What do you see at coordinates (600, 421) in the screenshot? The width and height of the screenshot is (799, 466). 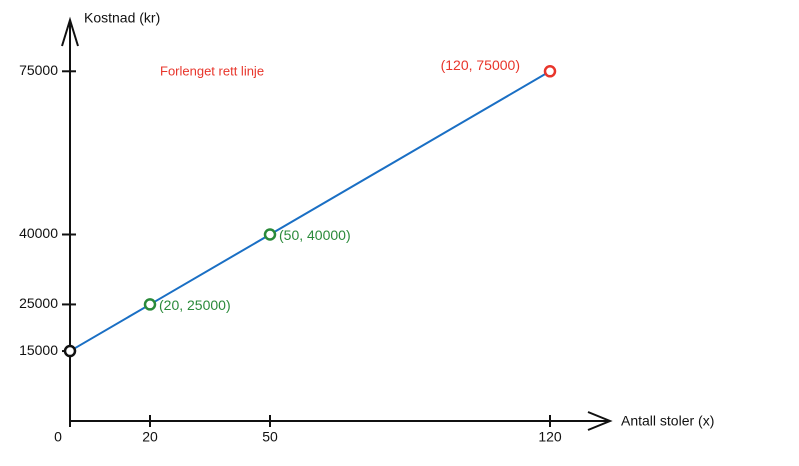 I see `x-arrow` at bounding box center [600, 421].